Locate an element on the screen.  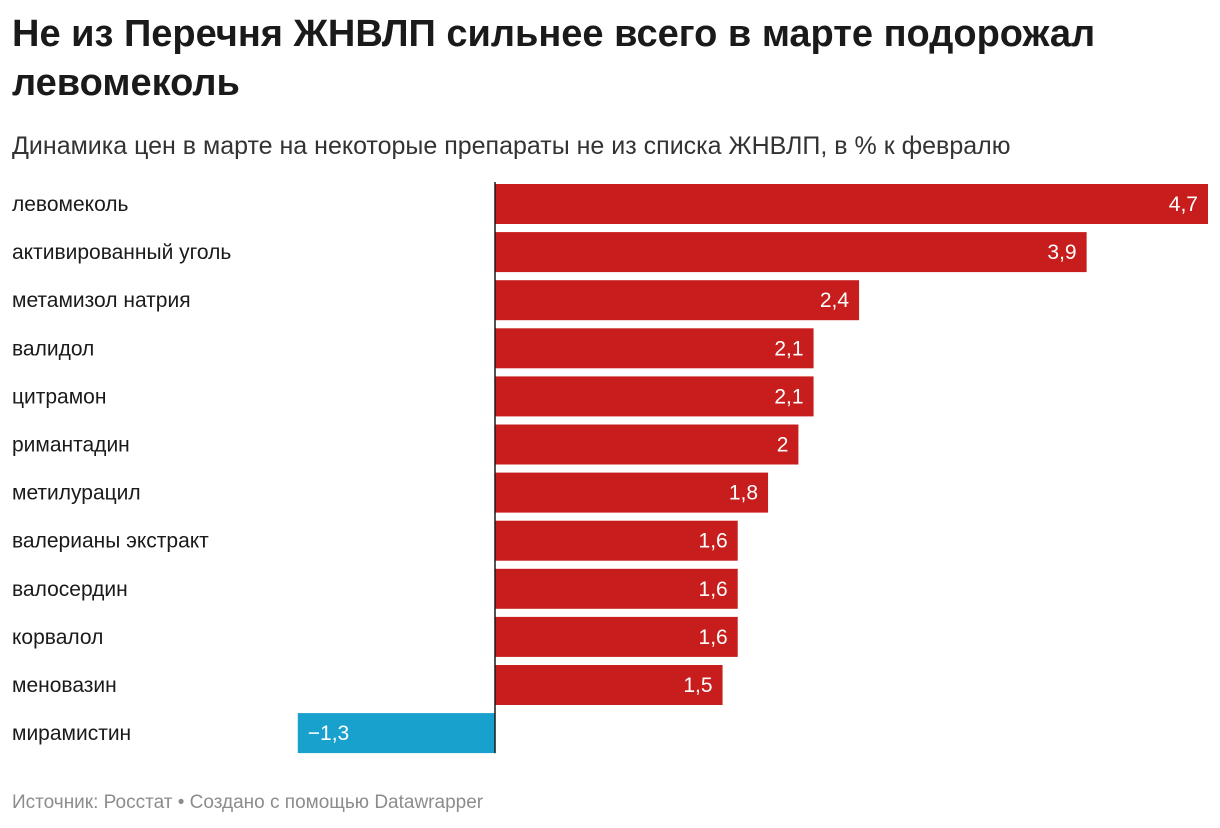
category-label: валерианы экстракт is located at coordinates (110, 541).